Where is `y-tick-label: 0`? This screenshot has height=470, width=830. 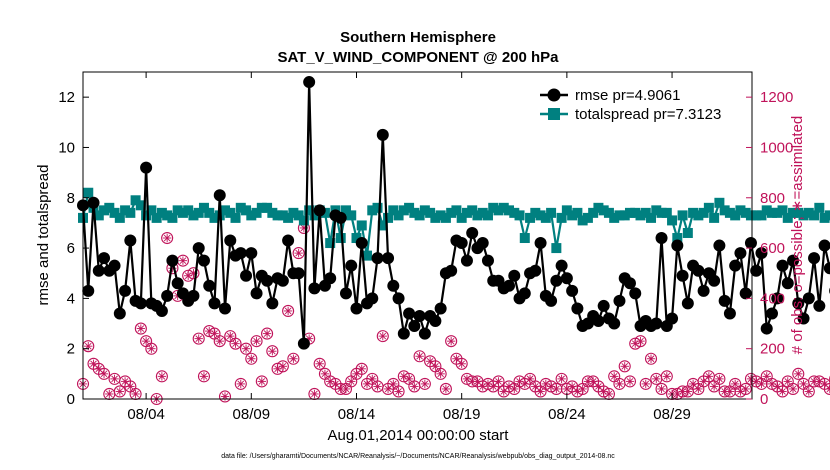 y-tick-label: 0 is located at coordinates (71, 399).